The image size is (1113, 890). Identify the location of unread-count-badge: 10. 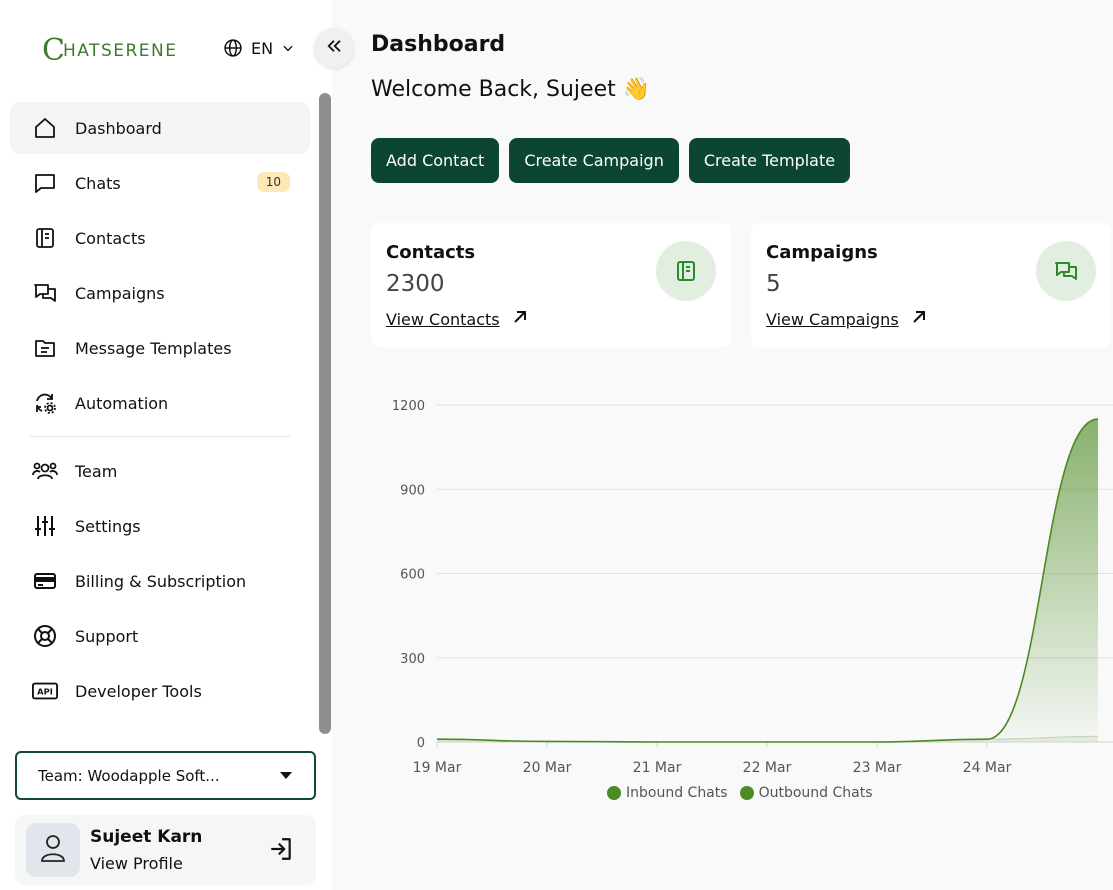
(273, 182).